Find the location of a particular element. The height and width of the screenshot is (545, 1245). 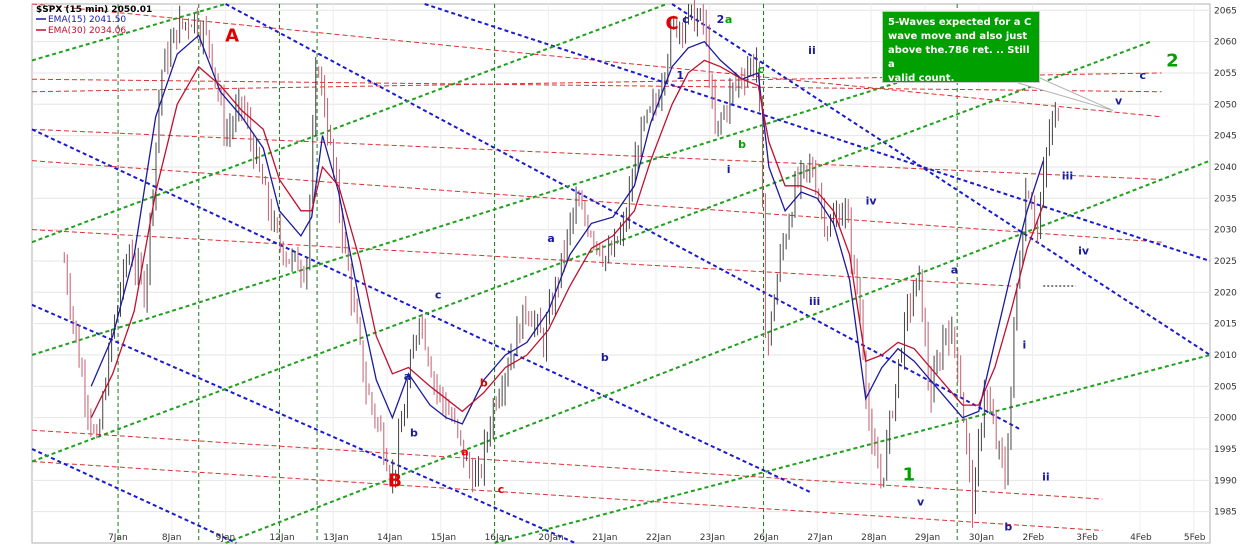

y-tick-label: 2000 is located at coordinates (1225, 419).